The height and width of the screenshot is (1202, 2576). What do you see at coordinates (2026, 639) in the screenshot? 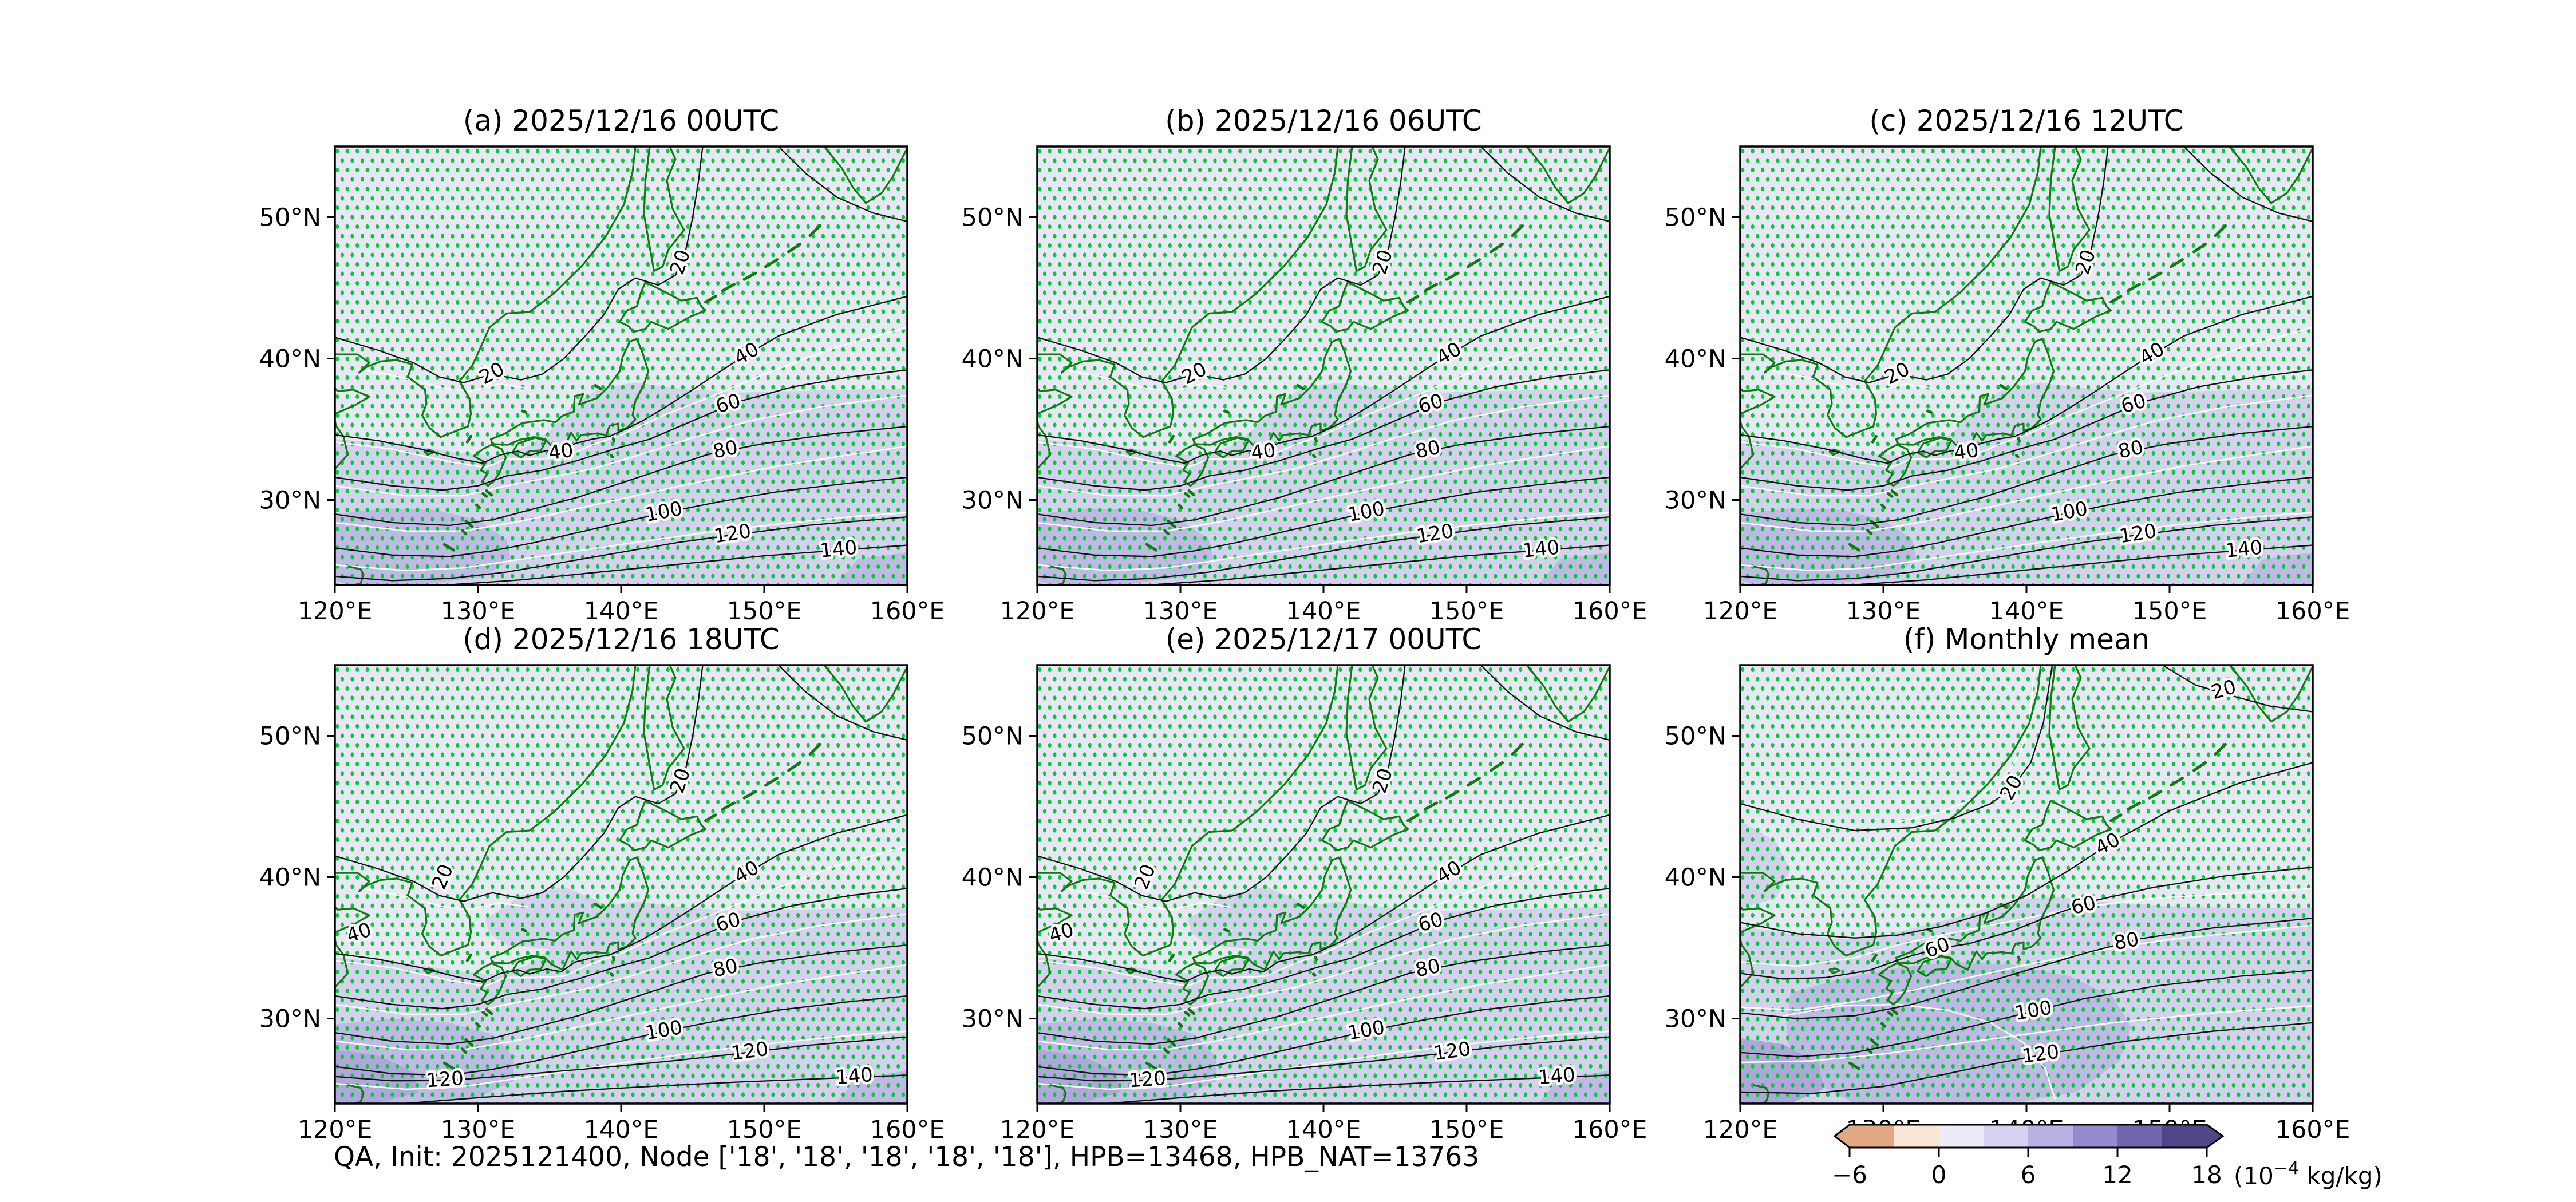
I see `panel-title-f: (f) Monthly mean` at bounding box center [2026, 639].